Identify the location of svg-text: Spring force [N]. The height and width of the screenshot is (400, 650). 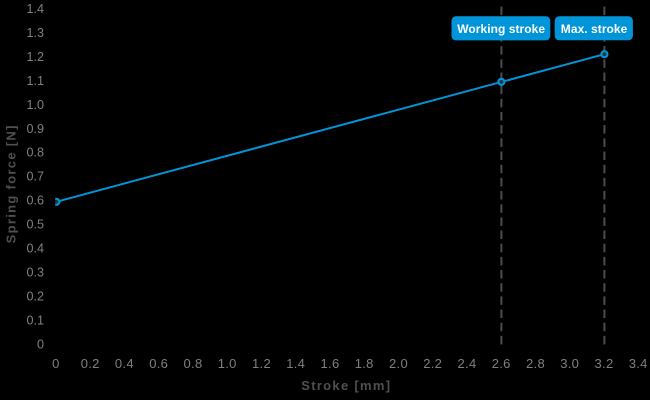
(11, 183).